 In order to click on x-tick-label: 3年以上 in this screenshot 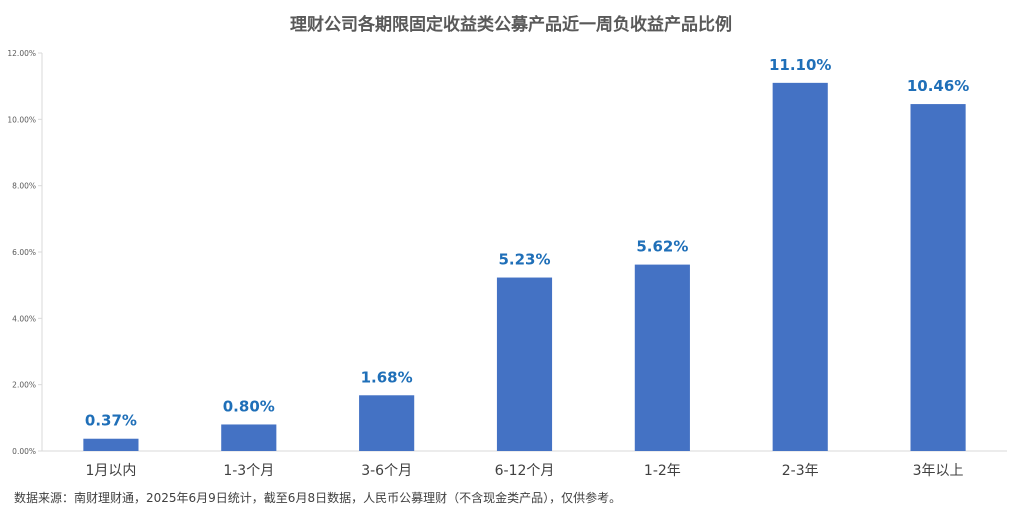, I will do `click(938, 471)`.